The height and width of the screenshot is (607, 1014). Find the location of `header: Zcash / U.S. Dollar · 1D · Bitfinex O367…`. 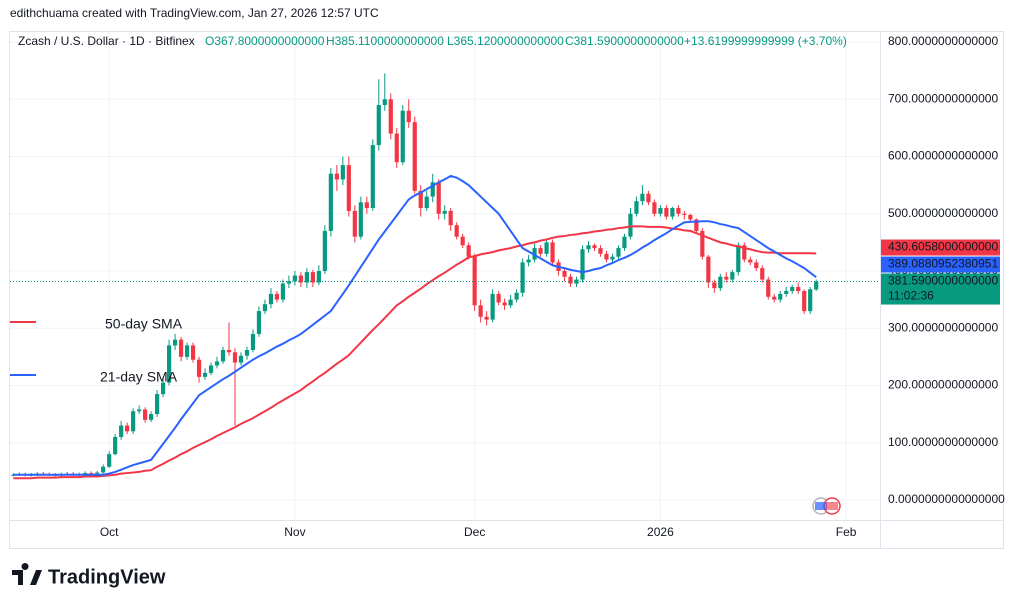

header: Zcash / U.S. Dollar · 1D · Bitfinex O367… is located at coordinates (432, 41).